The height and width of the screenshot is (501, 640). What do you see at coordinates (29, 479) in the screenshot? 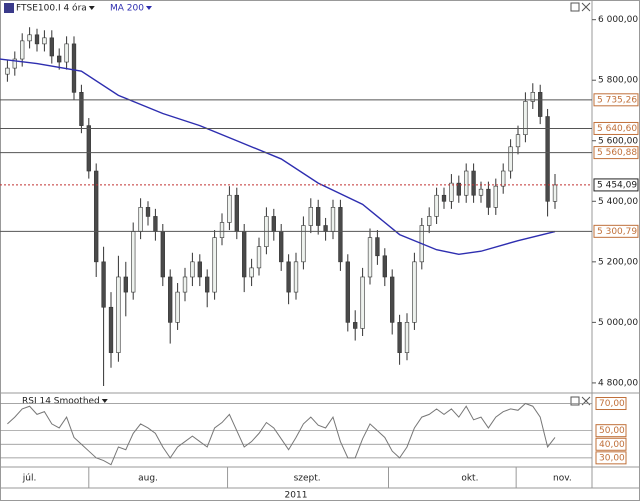
I see `x-tick-label: júl.` at bounding box center [29, 479].